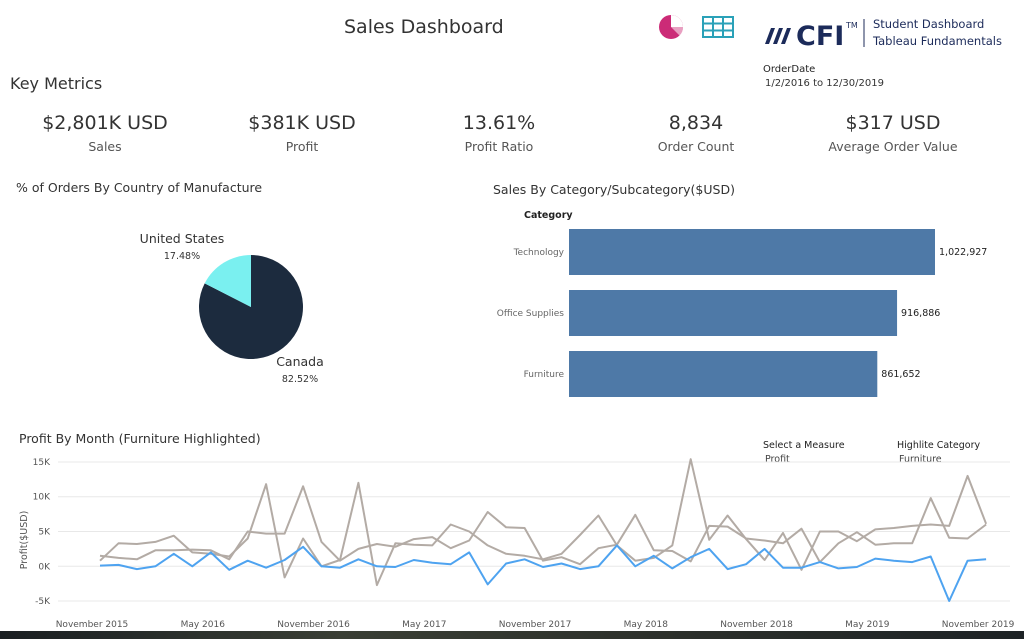 This screenshot has height=639, width=1024. I want to click on kpi-label: Sales, so click(105, 146).